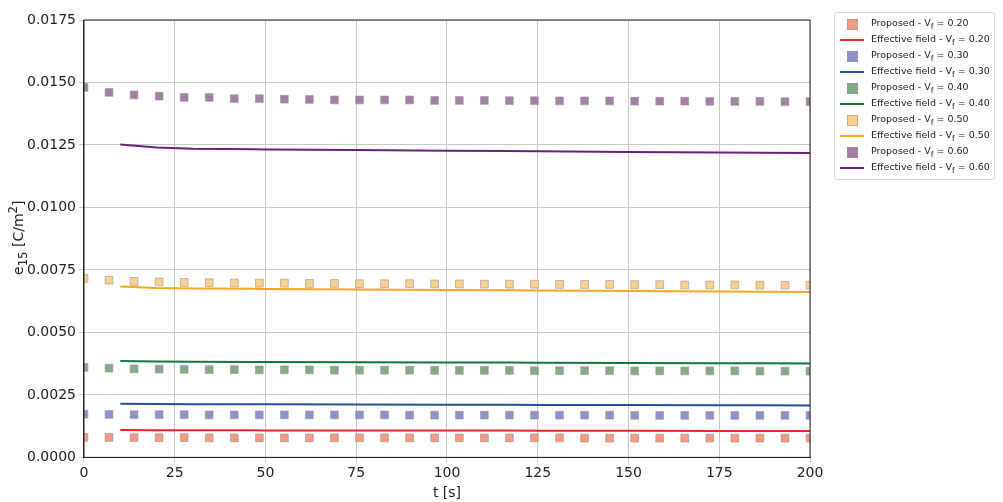 This screenshot has height=502, width=1003. Describe the element at coordinates (174, 472) in the screenshot. I see `x-tick-label: 25` at that location.